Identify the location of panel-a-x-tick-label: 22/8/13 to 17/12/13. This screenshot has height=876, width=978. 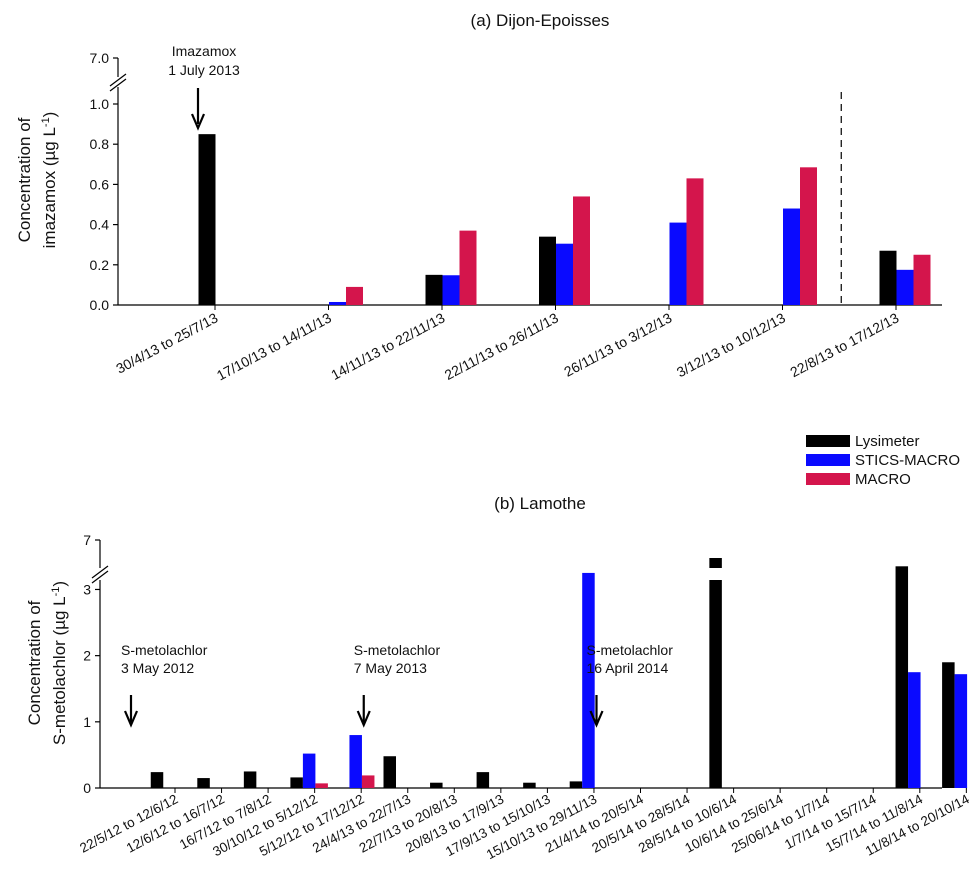
(844, 344).